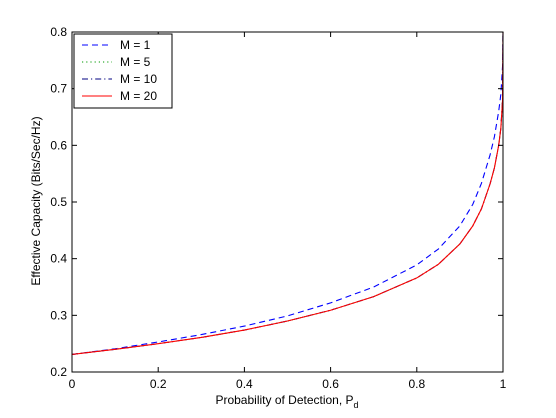 Image resolution: width=556 pixels, height=418 pixels. I want to click on y-tick-label: 0.2, so click(58, 372).